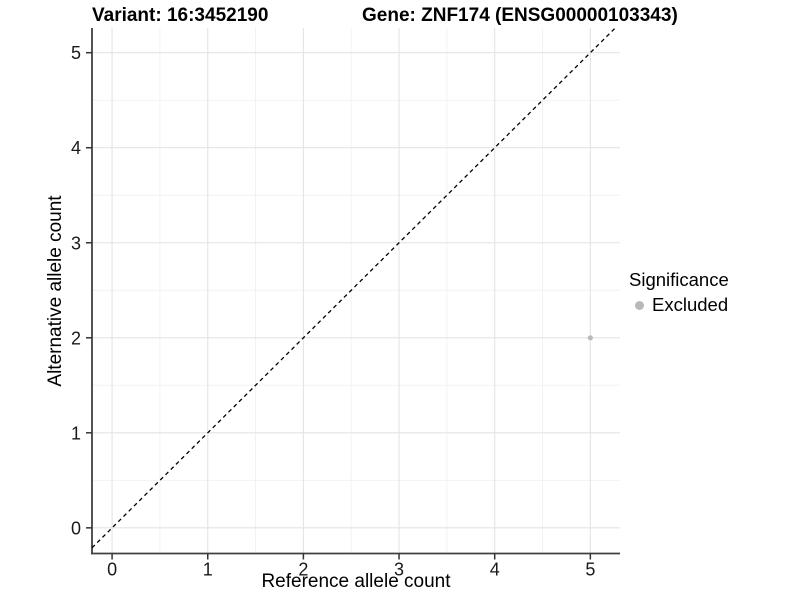  Describe the element at coordinates (76, 433) in the screenshot. I see `y-tick-label: 1` at that location.